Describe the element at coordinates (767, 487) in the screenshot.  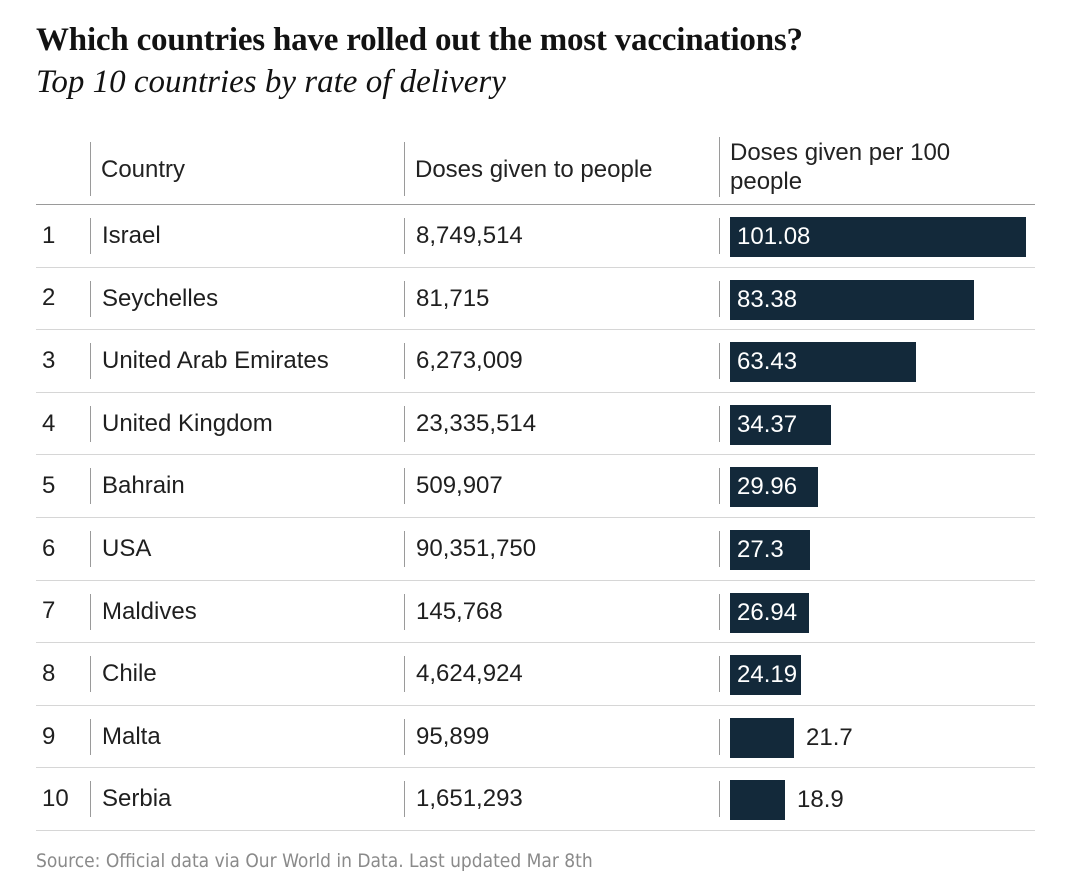
I see `per100-value-label: 29.96` at that location.